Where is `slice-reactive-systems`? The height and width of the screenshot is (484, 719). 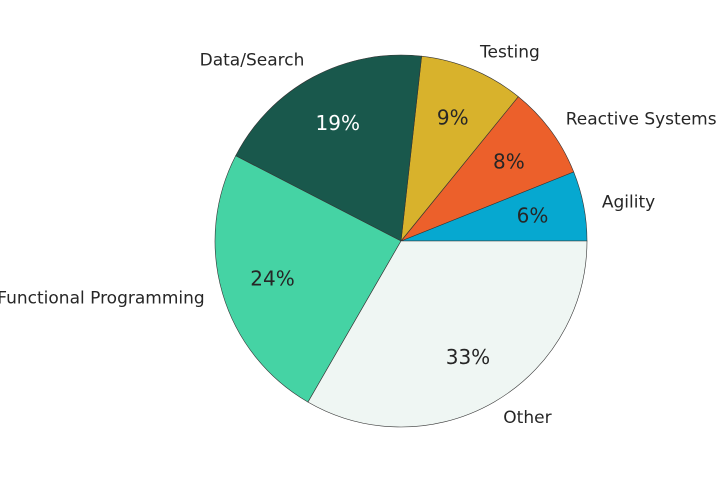
slice-reactive-systems is located at coordinates (487, 169).